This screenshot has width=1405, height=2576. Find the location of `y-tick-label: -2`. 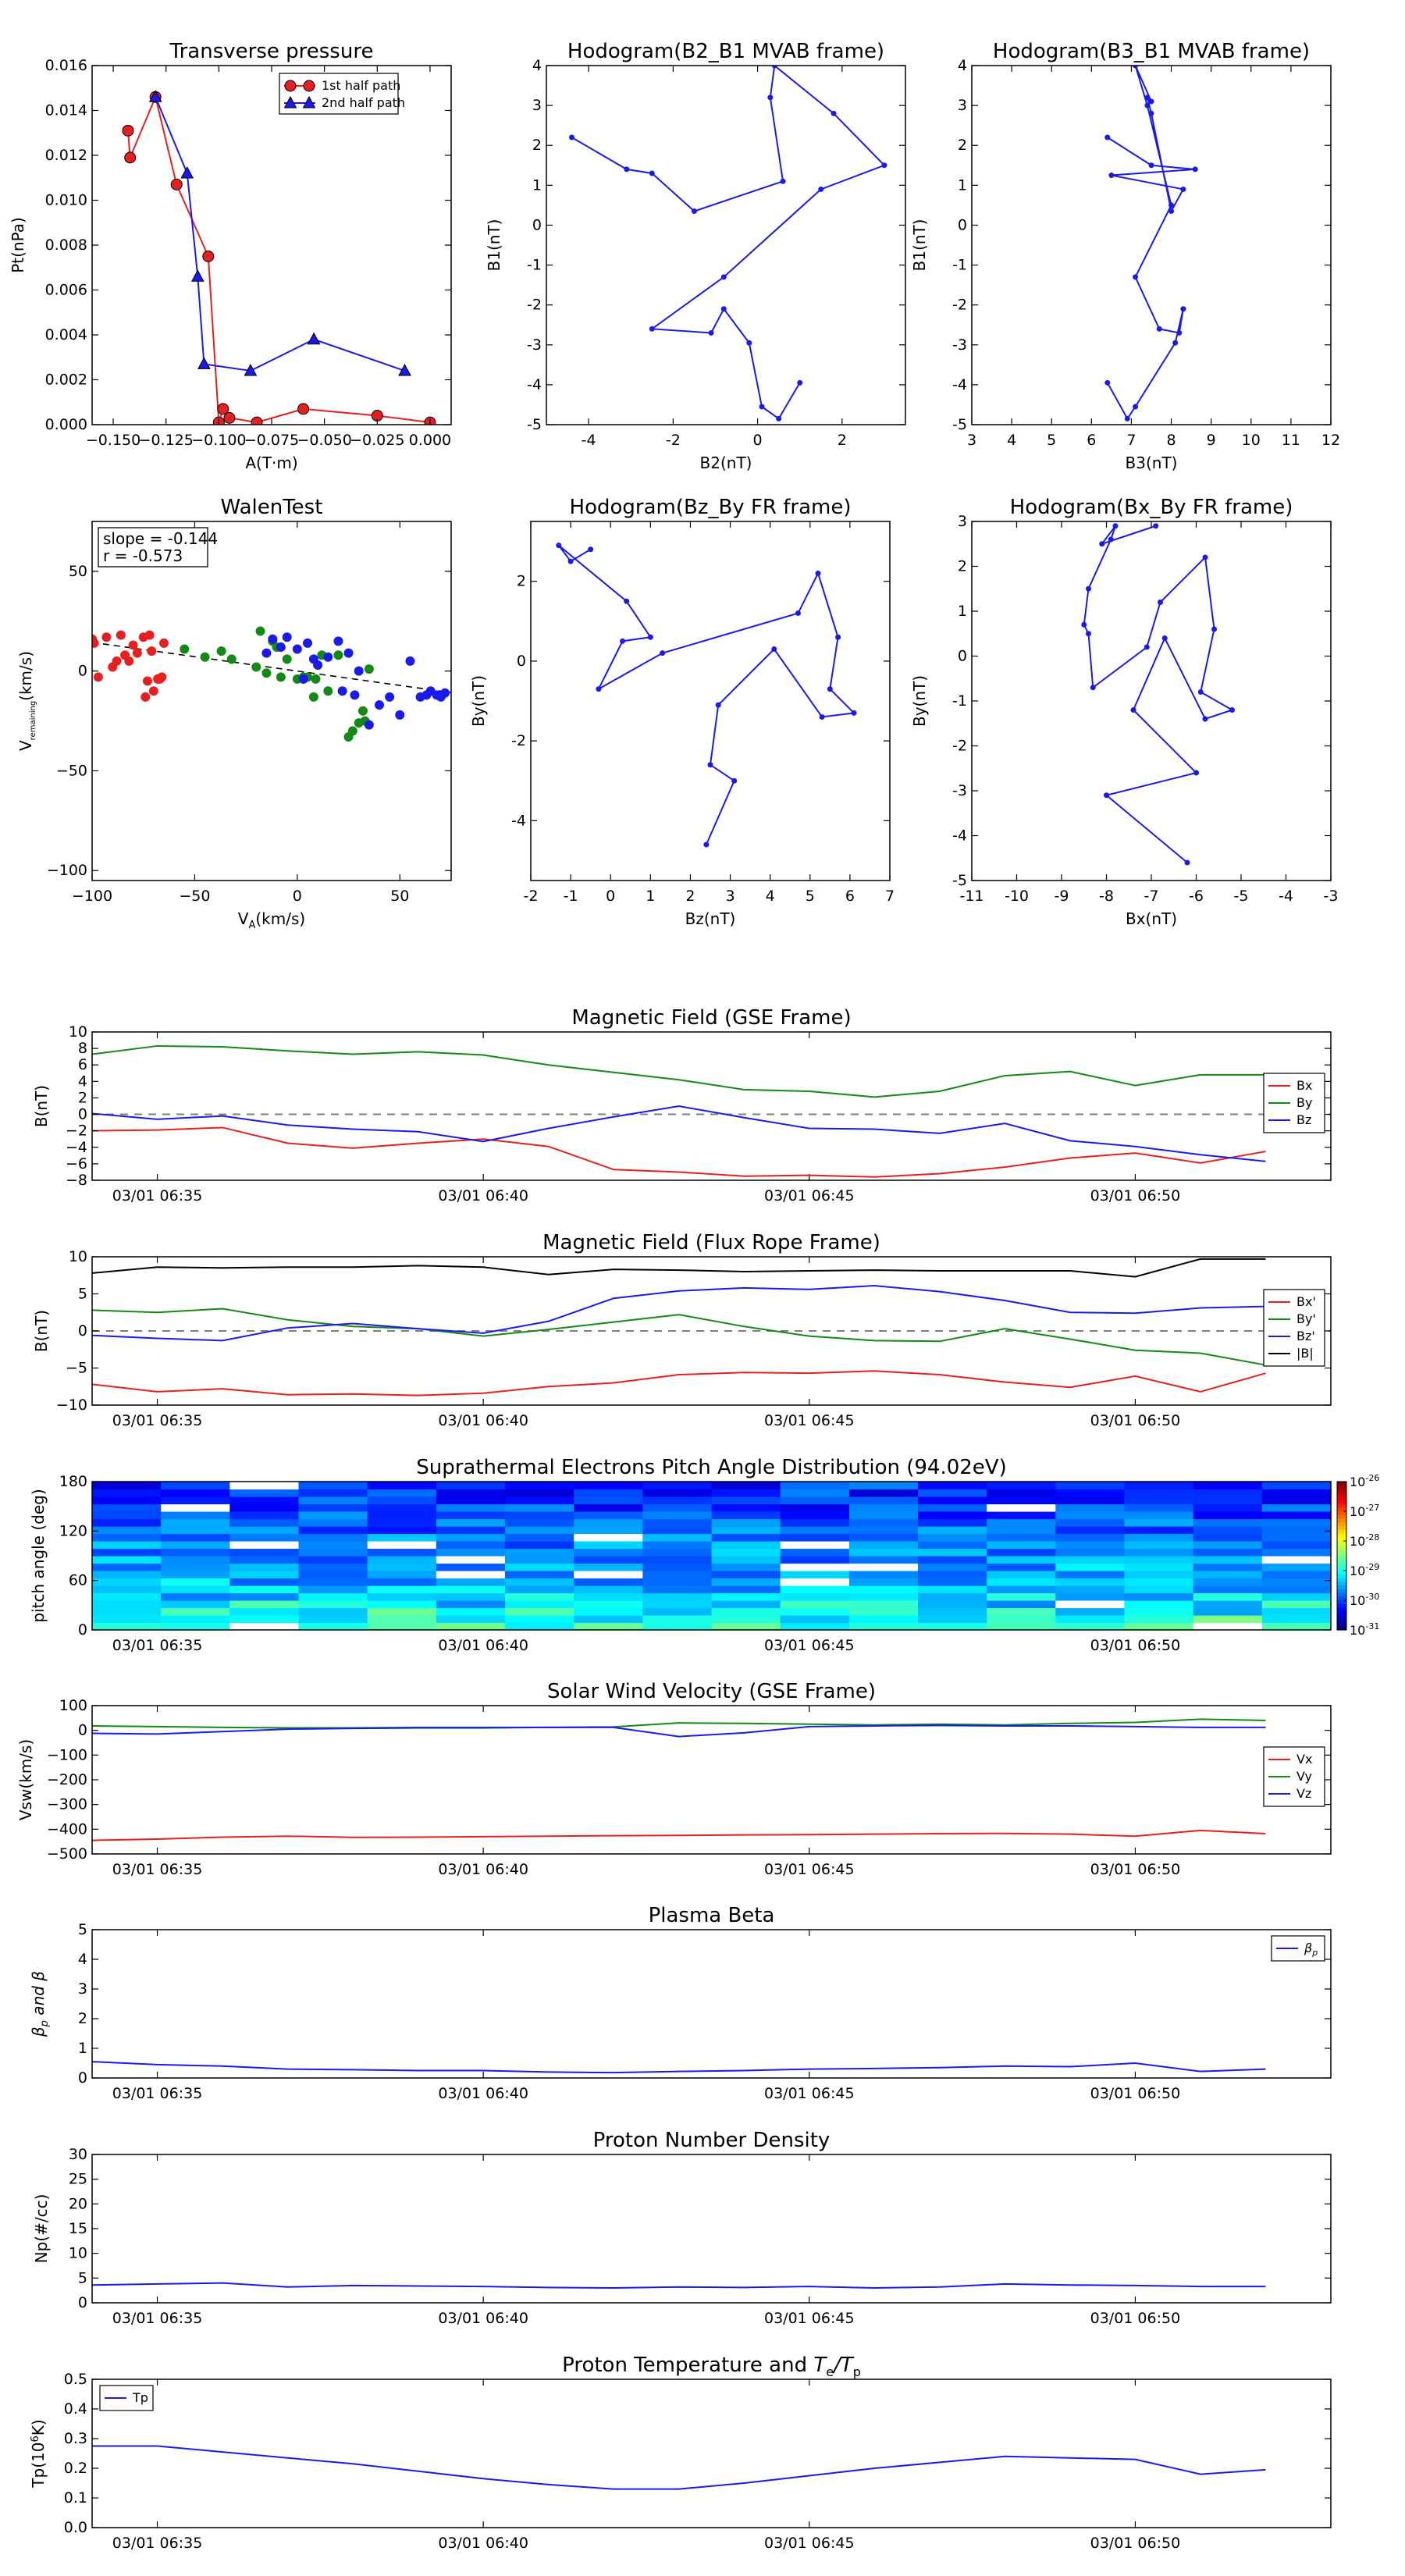

y-tick-label: -2 is located at coordinates (535, 305).